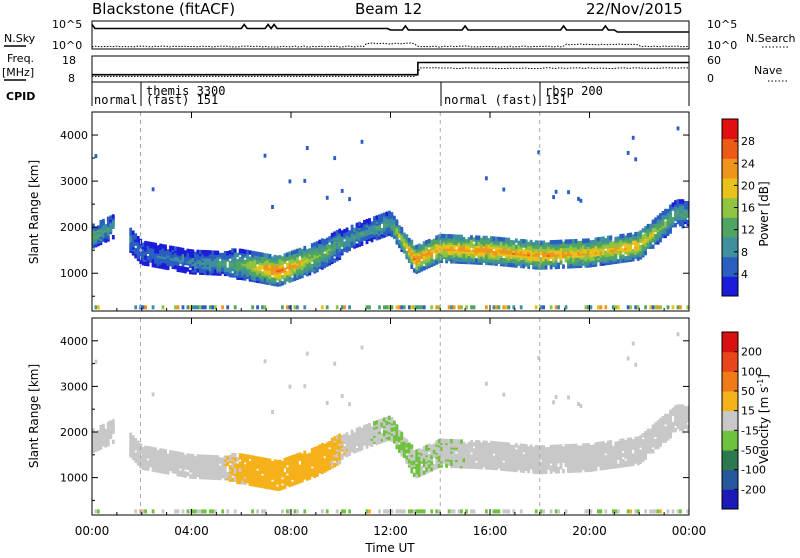  What do you see at coordinates (563, 244) in the screenshot?
I see `power-echo-cell-1919` at bounding box center [563, 244].